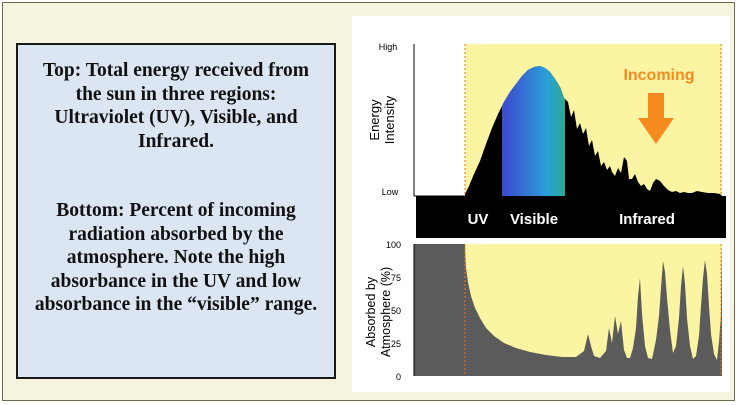 This screenshot has width=739, height=405. Describe the element at coordinates (568, 310) in the screenshot. I see `absorption-area` at that location.